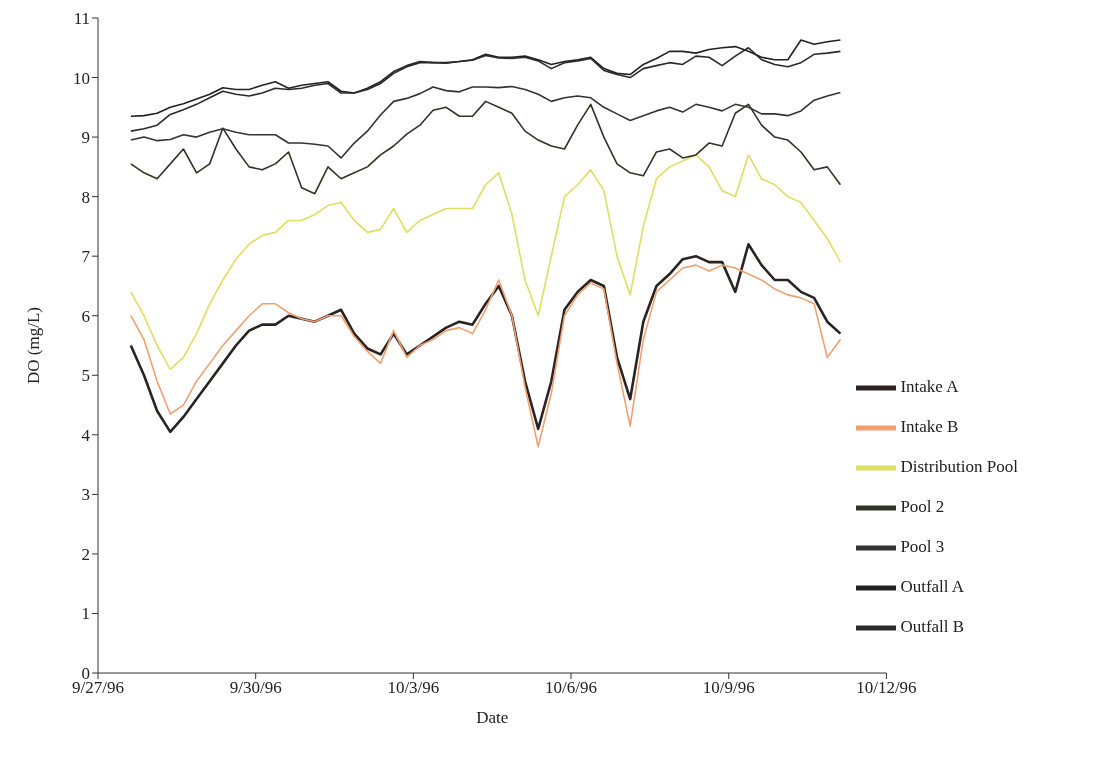 This screenshot has width=1115, height=768. Describe the element at coordinates (98, 688) in the screenshot. I see `x-tick-label: 9/27/96` at that location.